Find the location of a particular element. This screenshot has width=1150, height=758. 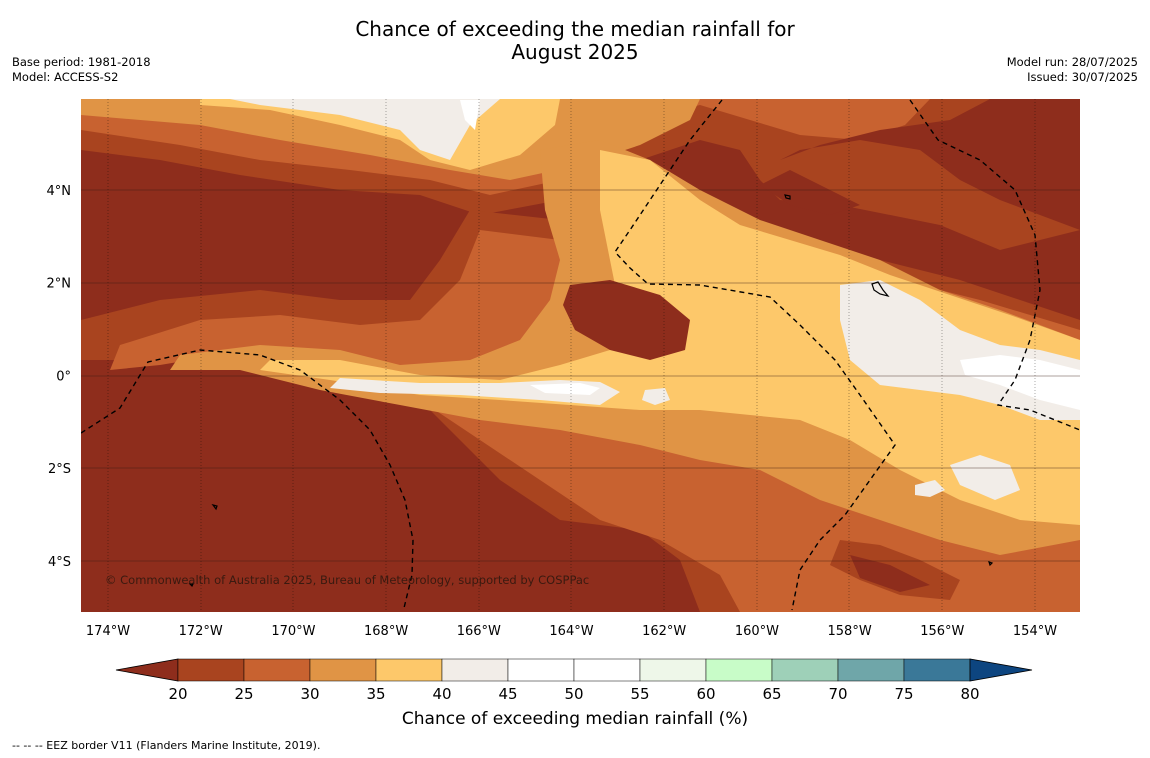

colorbar-ticks: 20 25 30 35 40 45 50 55 60 65 70 75 80 is located at coordinates (573, 694).